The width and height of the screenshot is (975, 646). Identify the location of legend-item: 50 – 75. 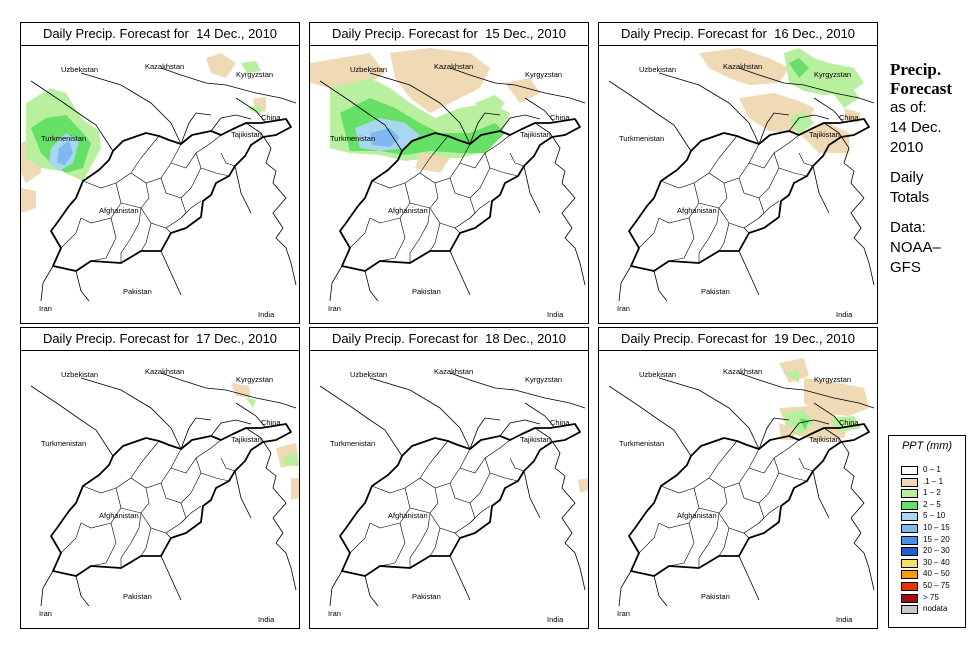
(931, 586).